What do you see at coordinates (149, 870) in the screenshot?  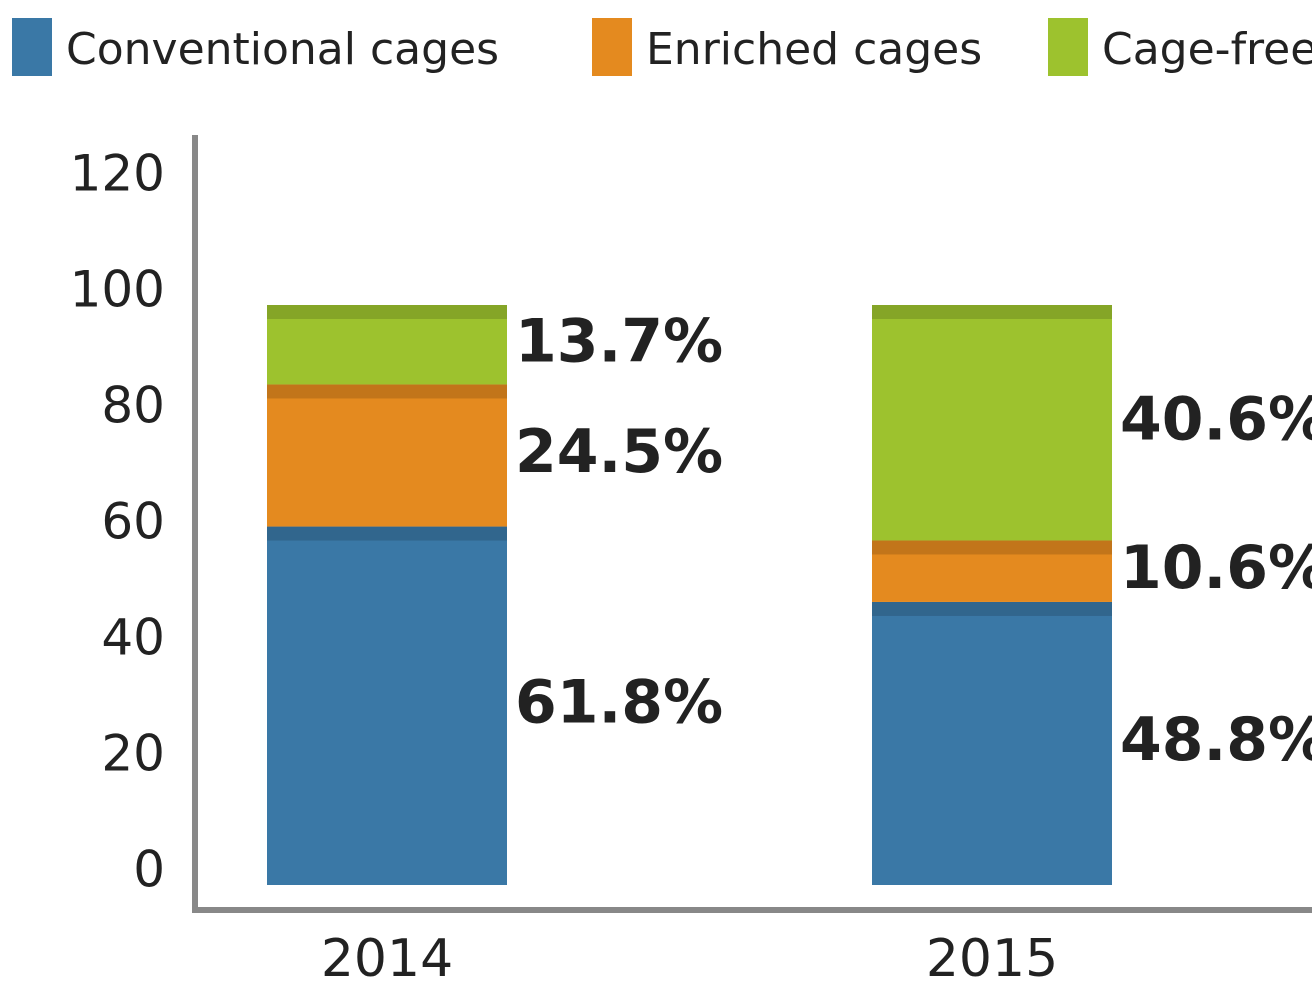 I see `y-tick-label: 0` at bounding box center [149, 870].